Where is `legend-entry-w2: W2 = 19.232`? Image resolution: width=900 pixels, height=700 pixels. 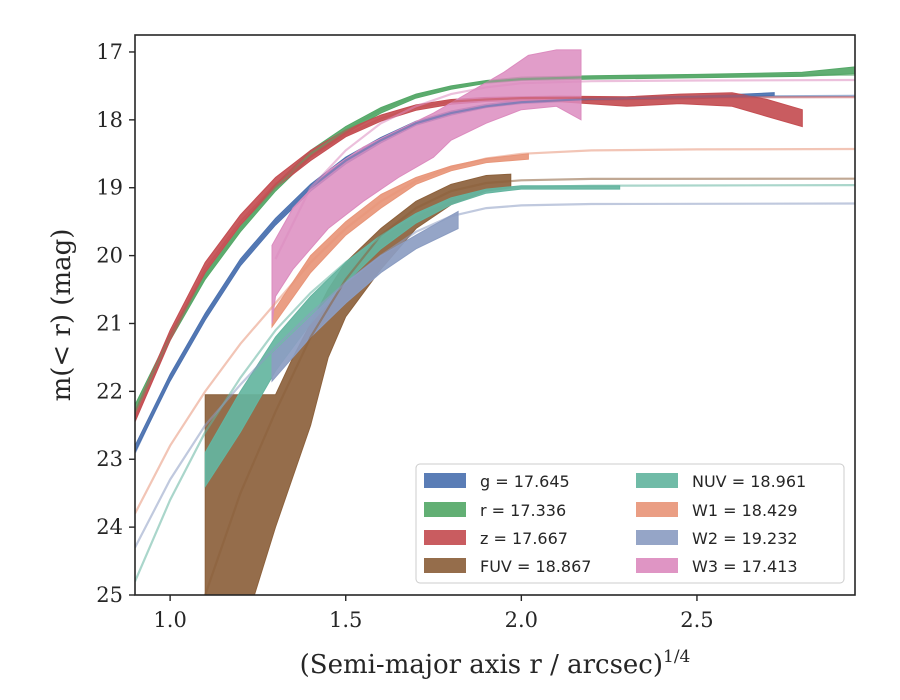
legend-entry-w2: W2 = 19.232 is located at coordinates (717, 538).